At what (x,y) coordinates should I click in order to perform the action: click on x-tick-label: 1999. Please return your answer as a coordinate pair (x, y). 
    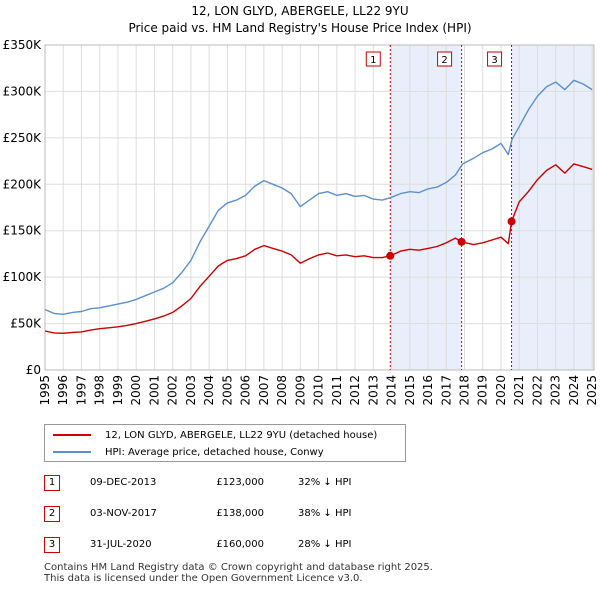
    Looking at the image, I should click on (118, 390).